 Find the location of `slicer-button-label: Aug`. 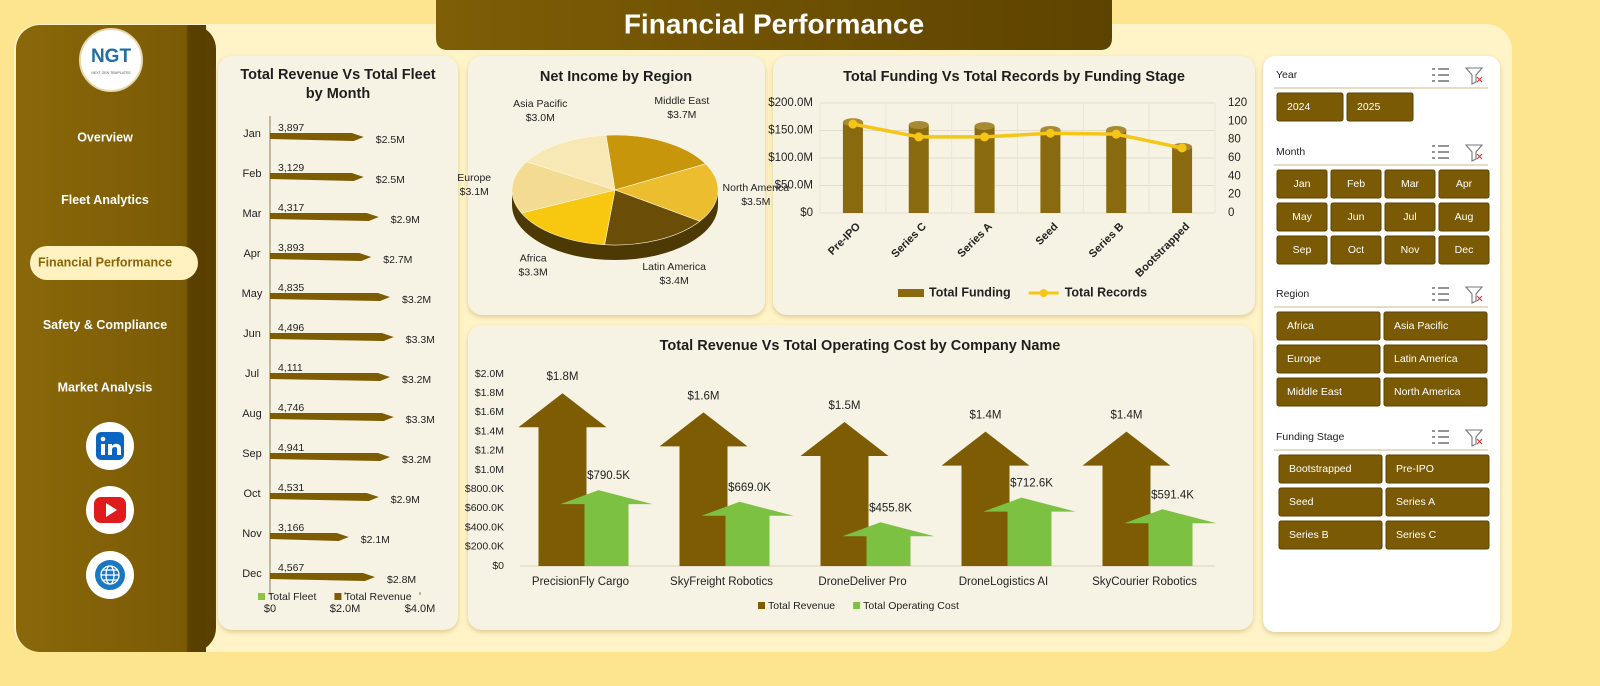

slicer-button-label: Aug is located at coordinates (1464, 217).